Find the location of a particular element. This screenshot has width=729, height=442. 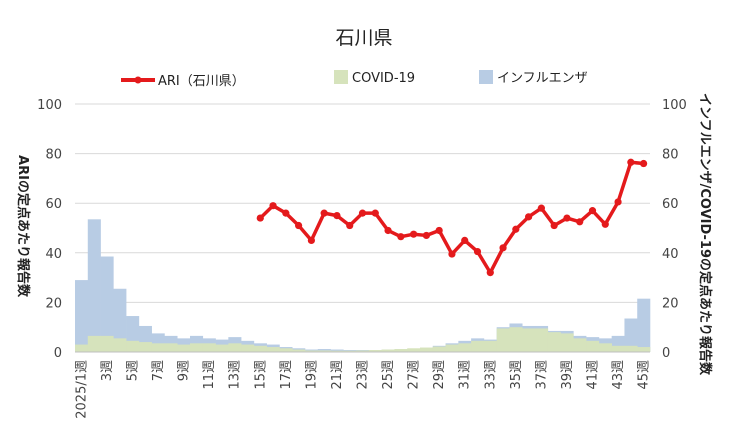

y-right-tick-label: 100 is located at coordinates (674, 105).